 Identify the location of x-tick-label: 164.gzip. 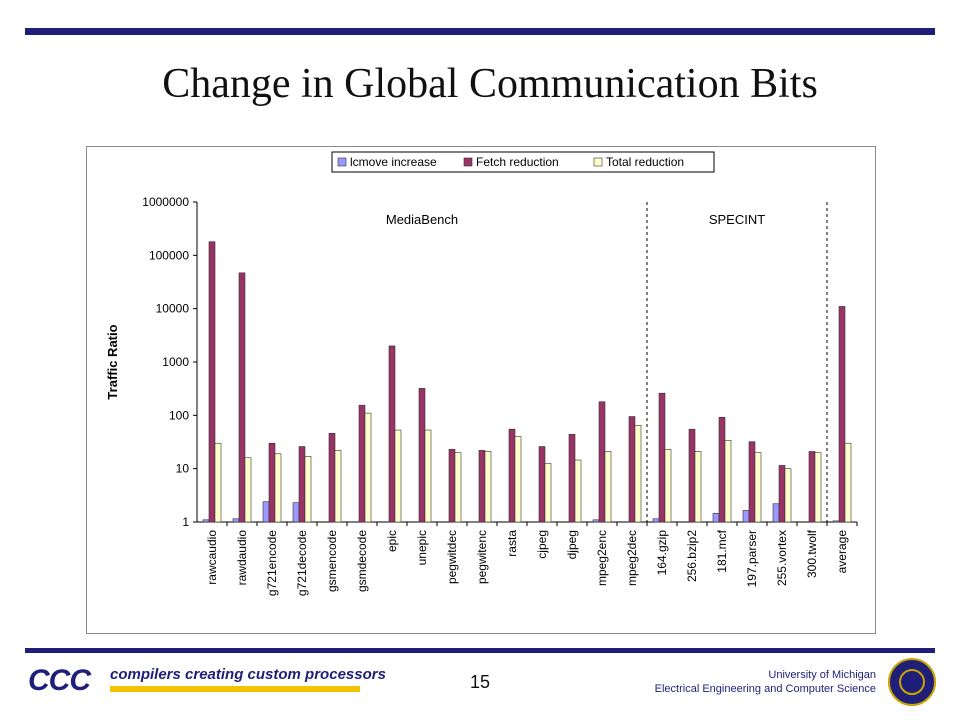
(662, 553).